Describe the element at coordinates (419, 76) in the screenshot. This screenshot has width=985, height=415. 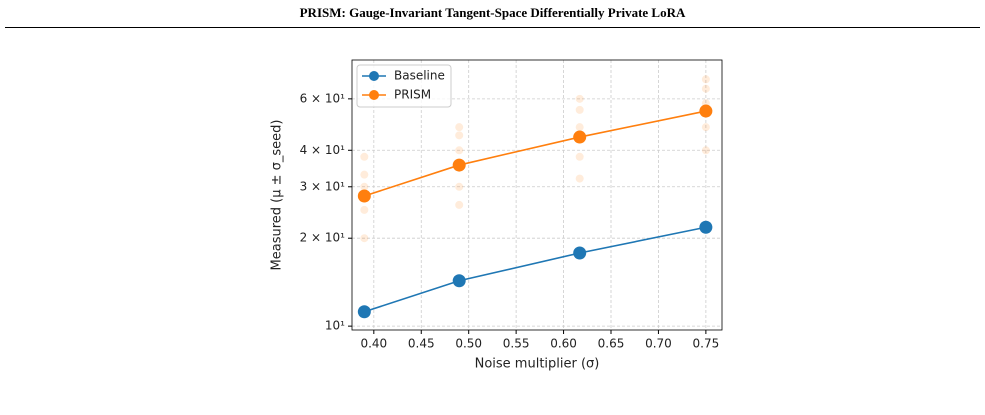
I see `legend-label: Baseline` at that location.